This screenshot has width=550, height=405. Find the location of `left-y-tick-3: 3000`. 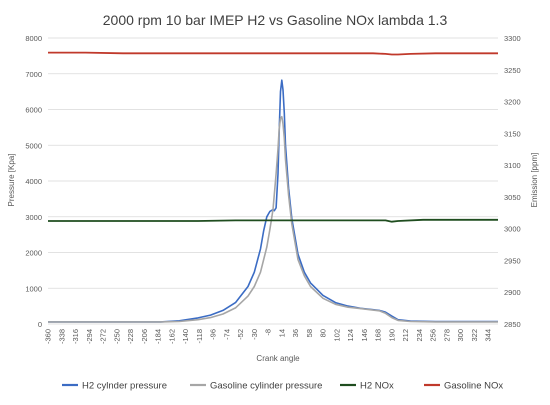

left-y-tick-3: 3000 is located at coordinates (33, 217).